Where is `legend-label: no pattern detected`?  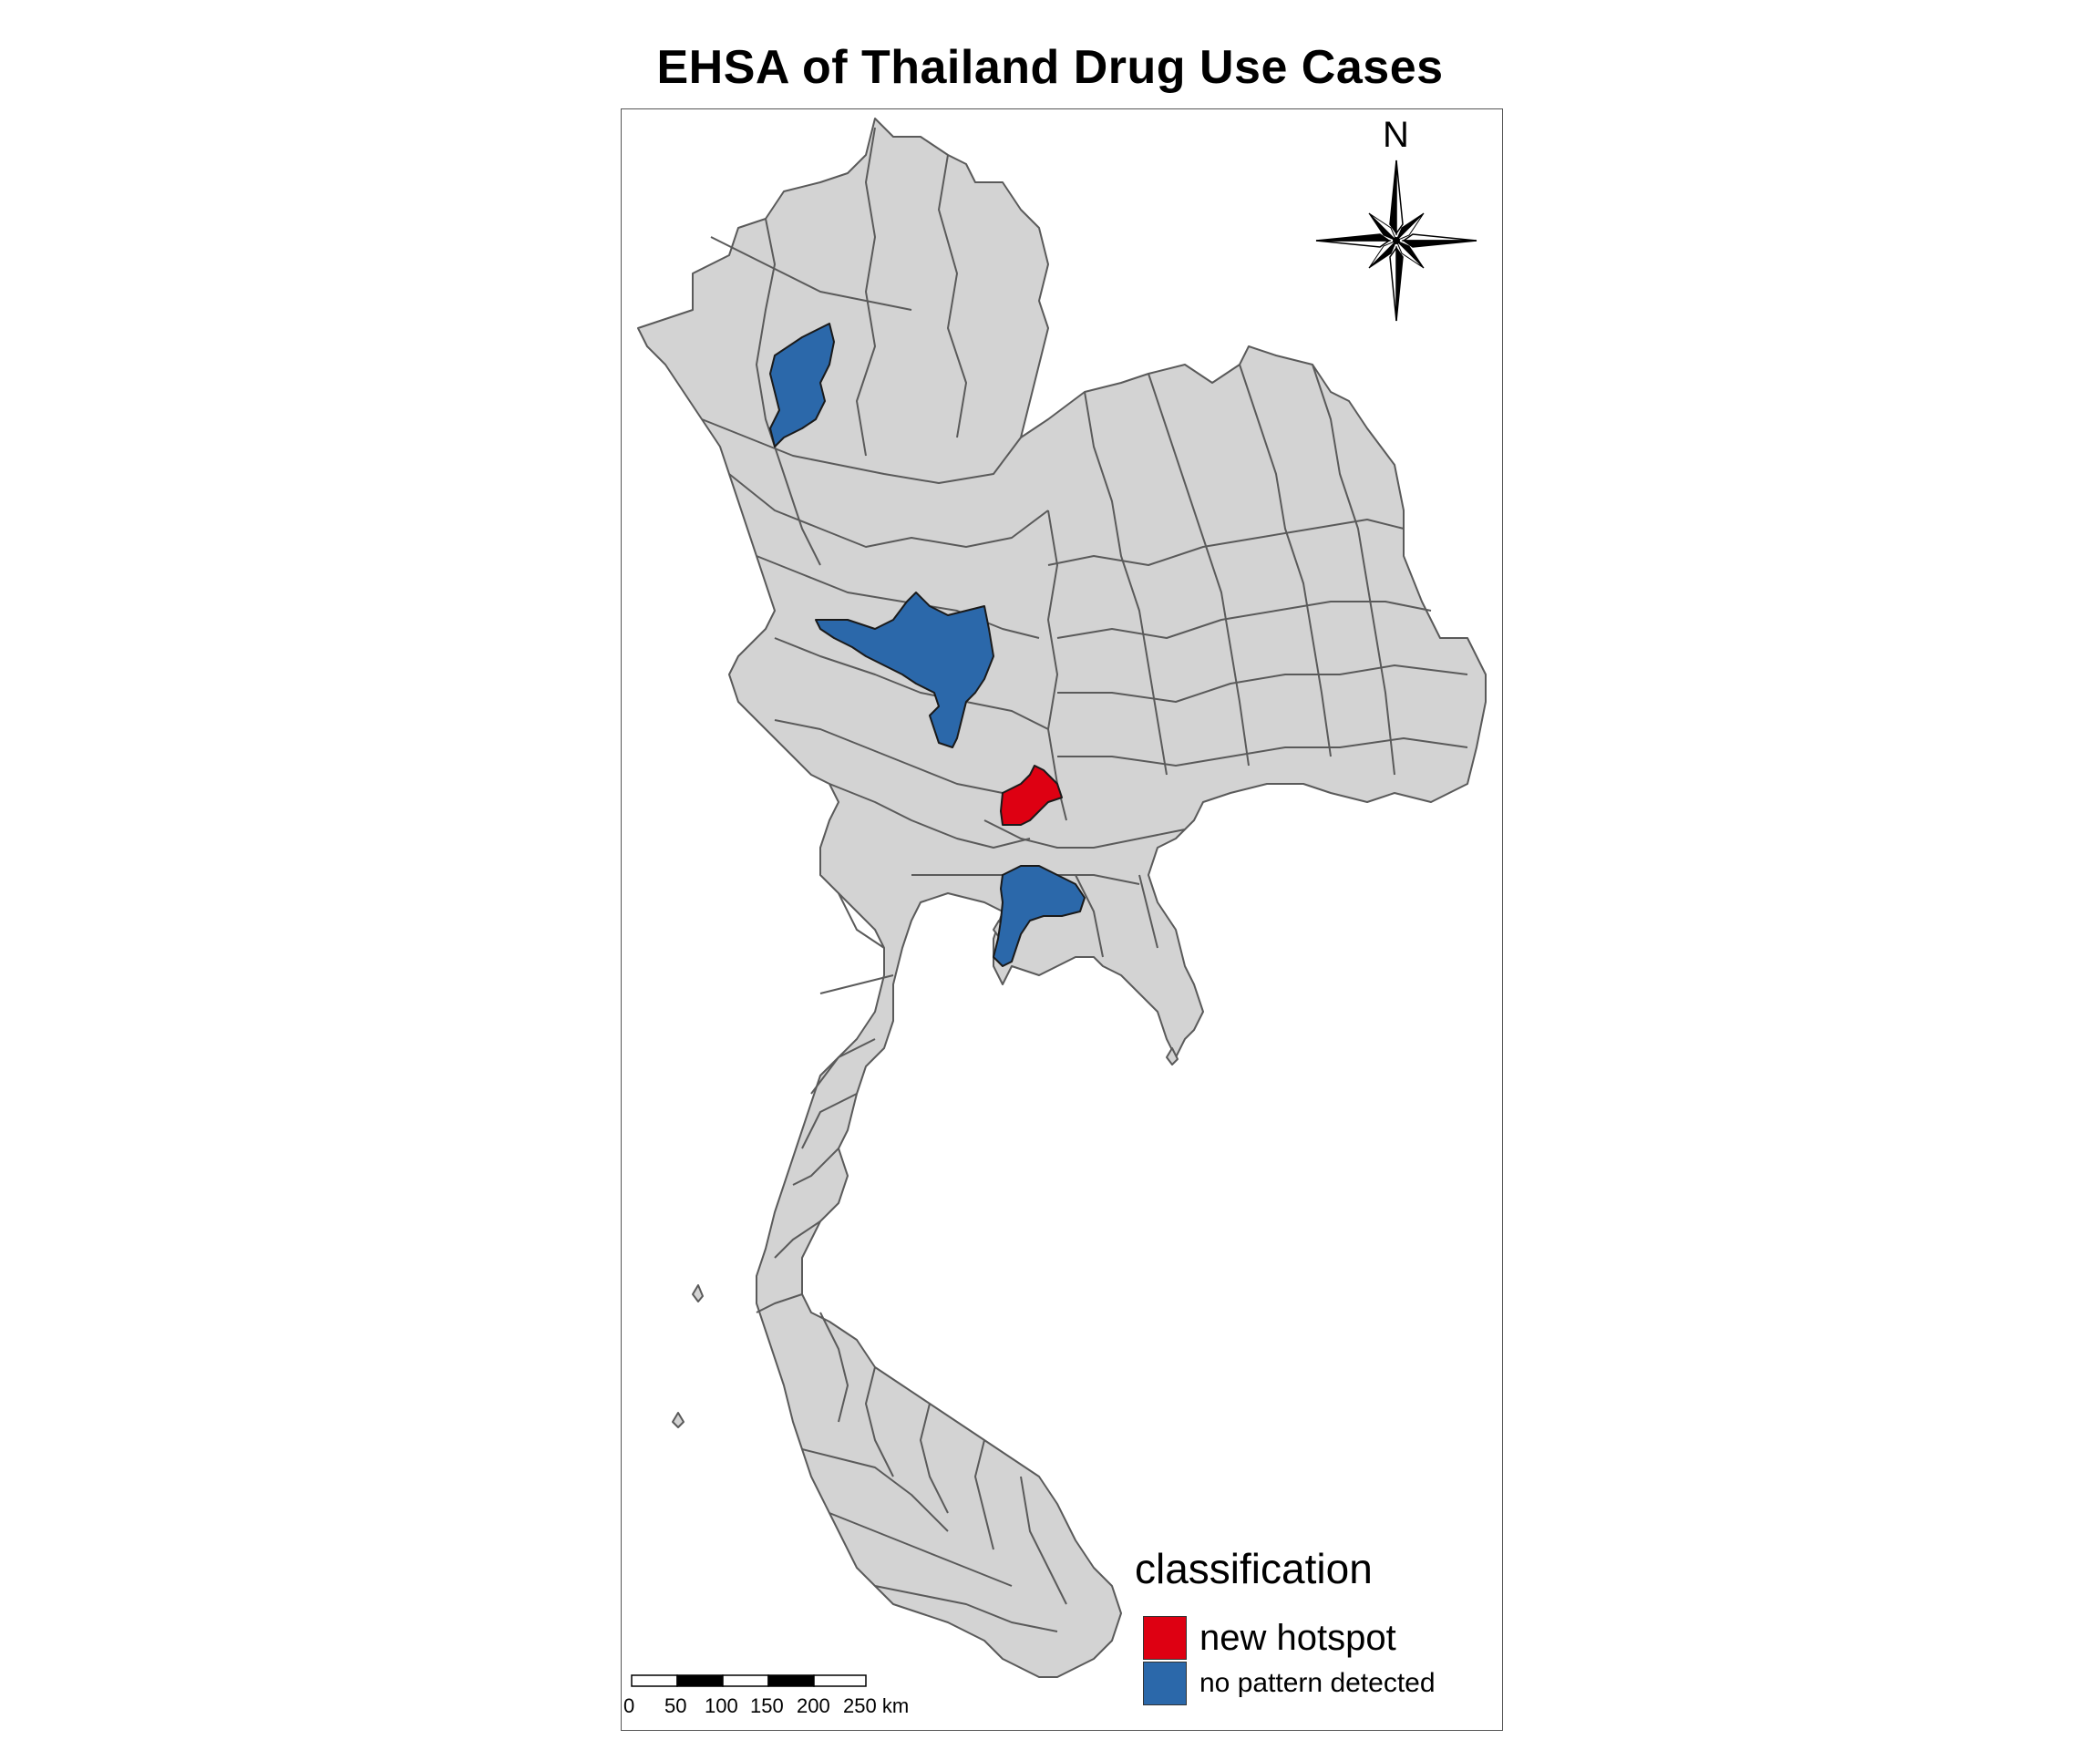
legend-label: no pattern detected is located at coordinates (1317, 1683).